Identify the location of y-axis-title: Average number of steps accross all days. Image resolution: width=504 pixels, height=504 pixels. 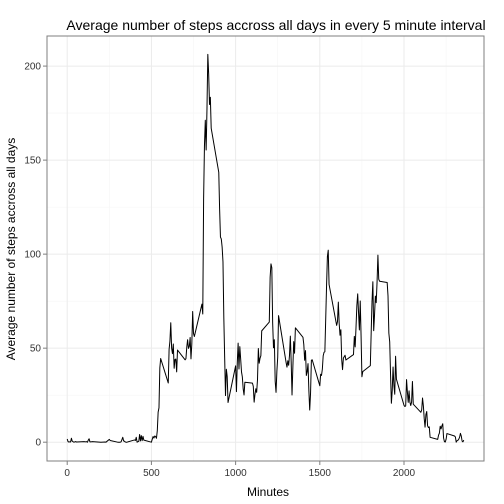
(11, 249).